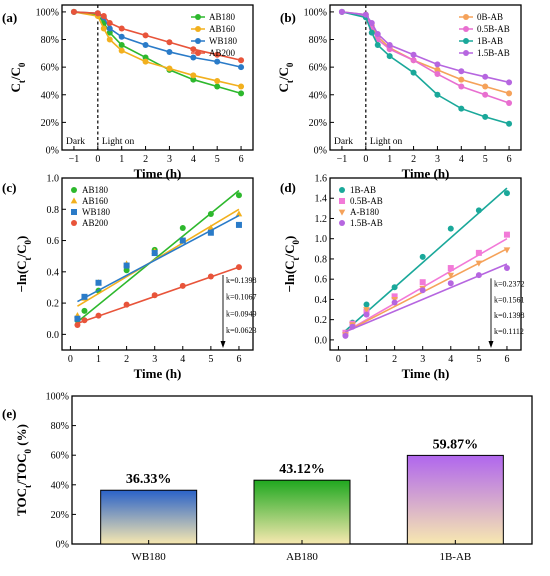 This screenshot has height=576, width=550. I want to click on y-tick-label: 60%, so click(318, 68).